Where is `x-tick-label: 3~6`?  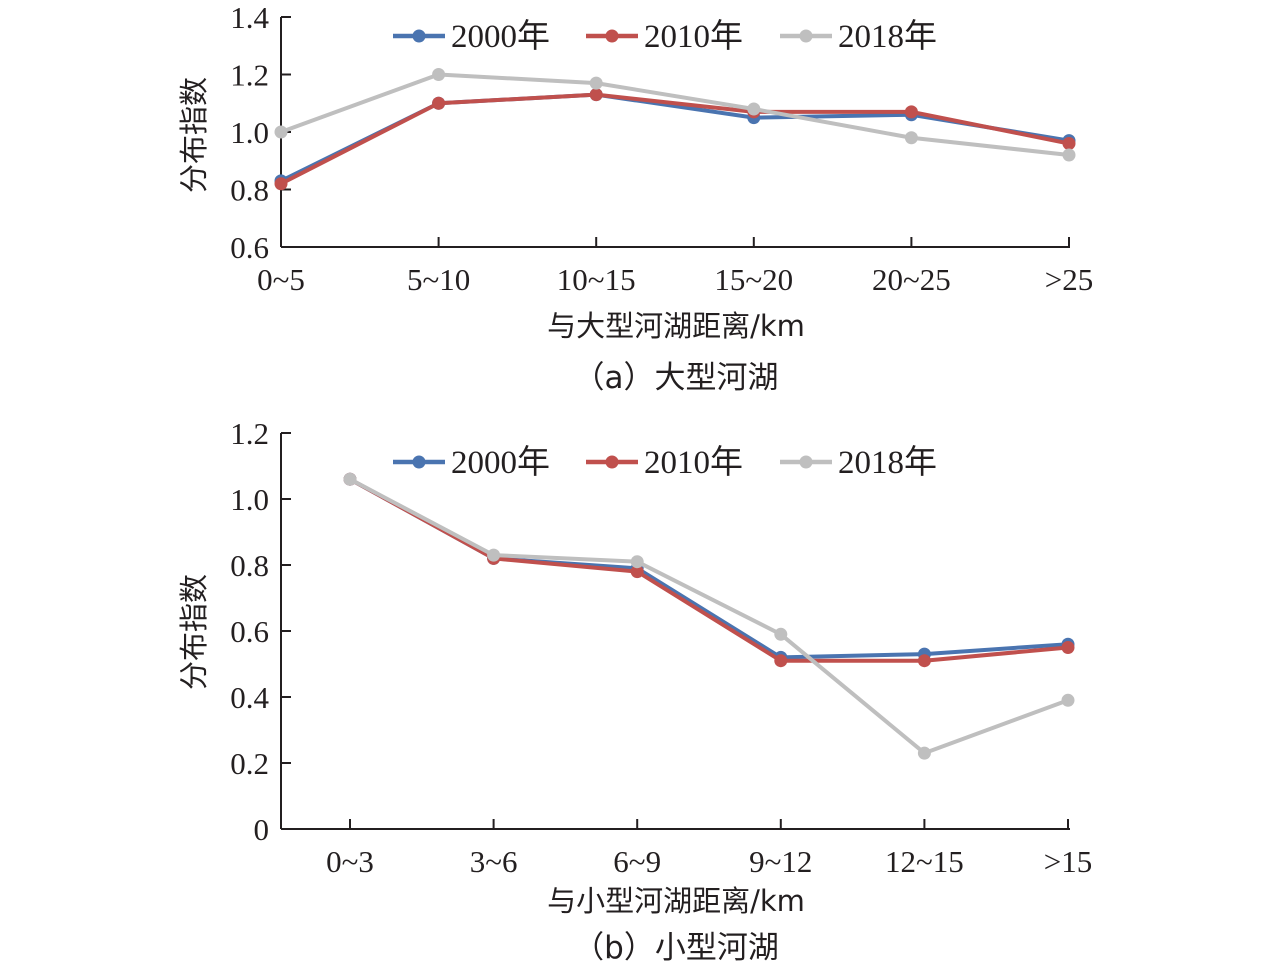 x-tick-label: 3~6 is located at coordinates (494, 861).